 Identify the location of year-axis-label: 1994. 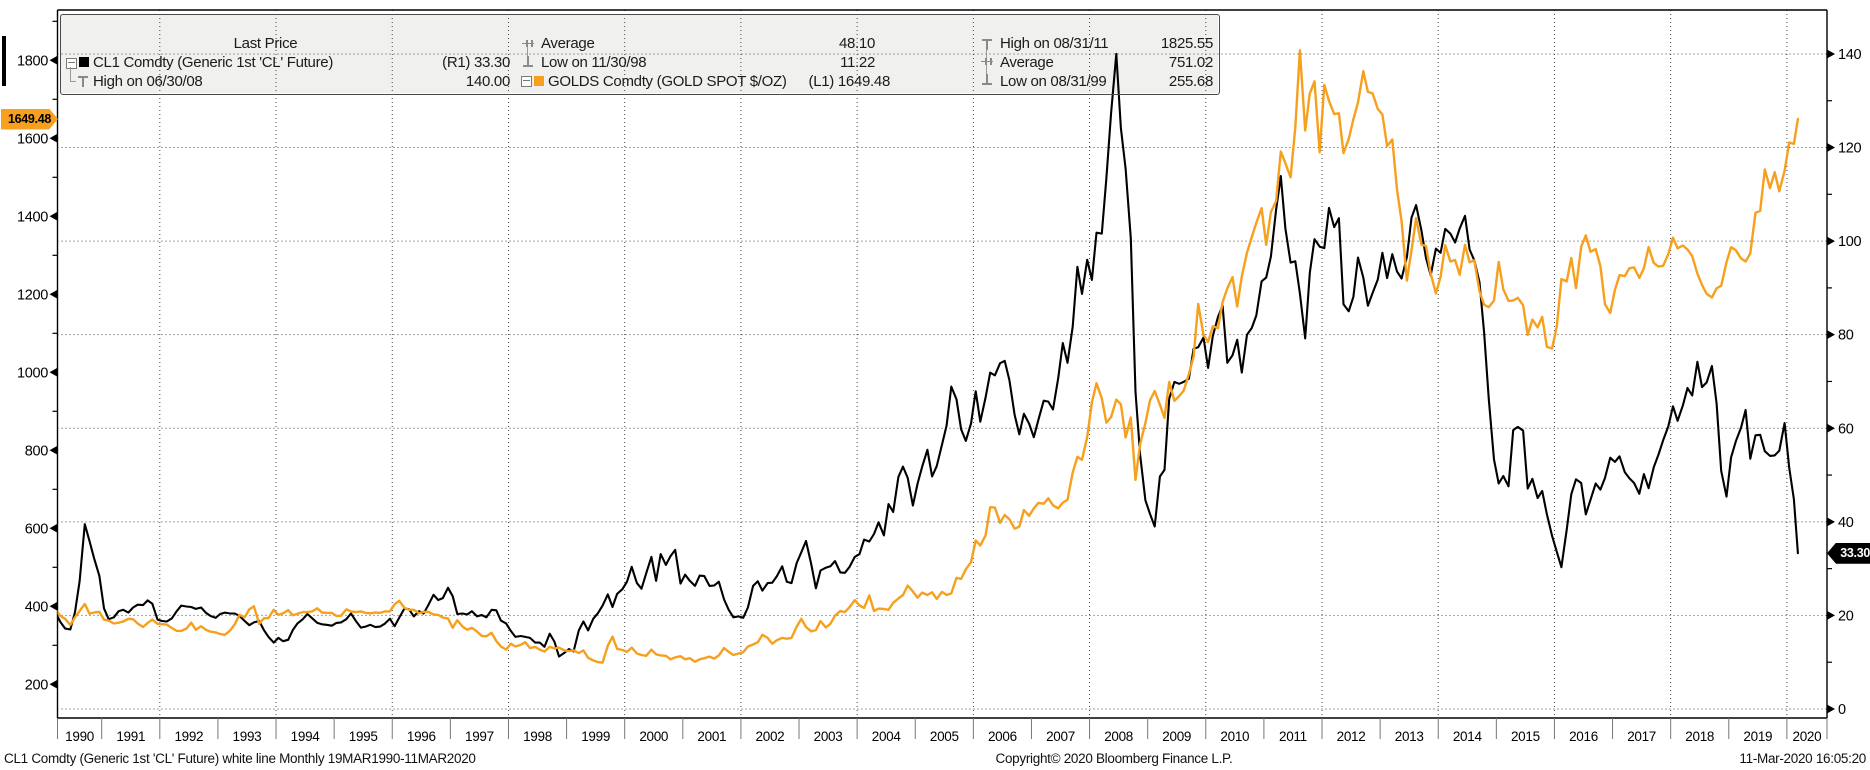
(306, 736).